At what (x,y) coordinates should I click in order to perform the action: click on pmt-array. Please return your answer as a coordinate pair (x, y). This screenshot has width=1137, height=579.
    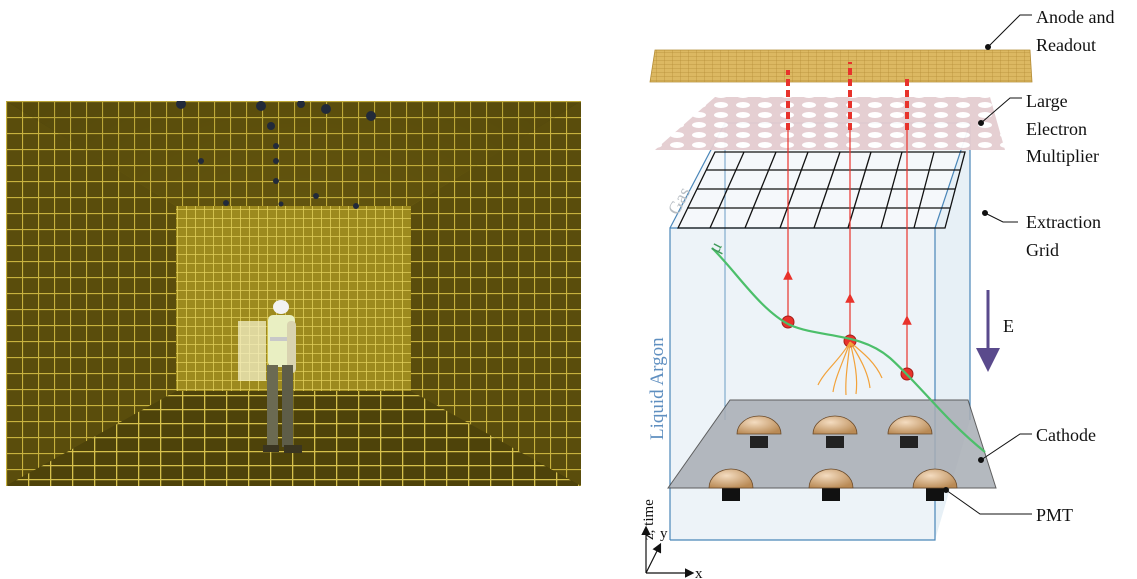
    Looking at the image, I should click on (833, 458).